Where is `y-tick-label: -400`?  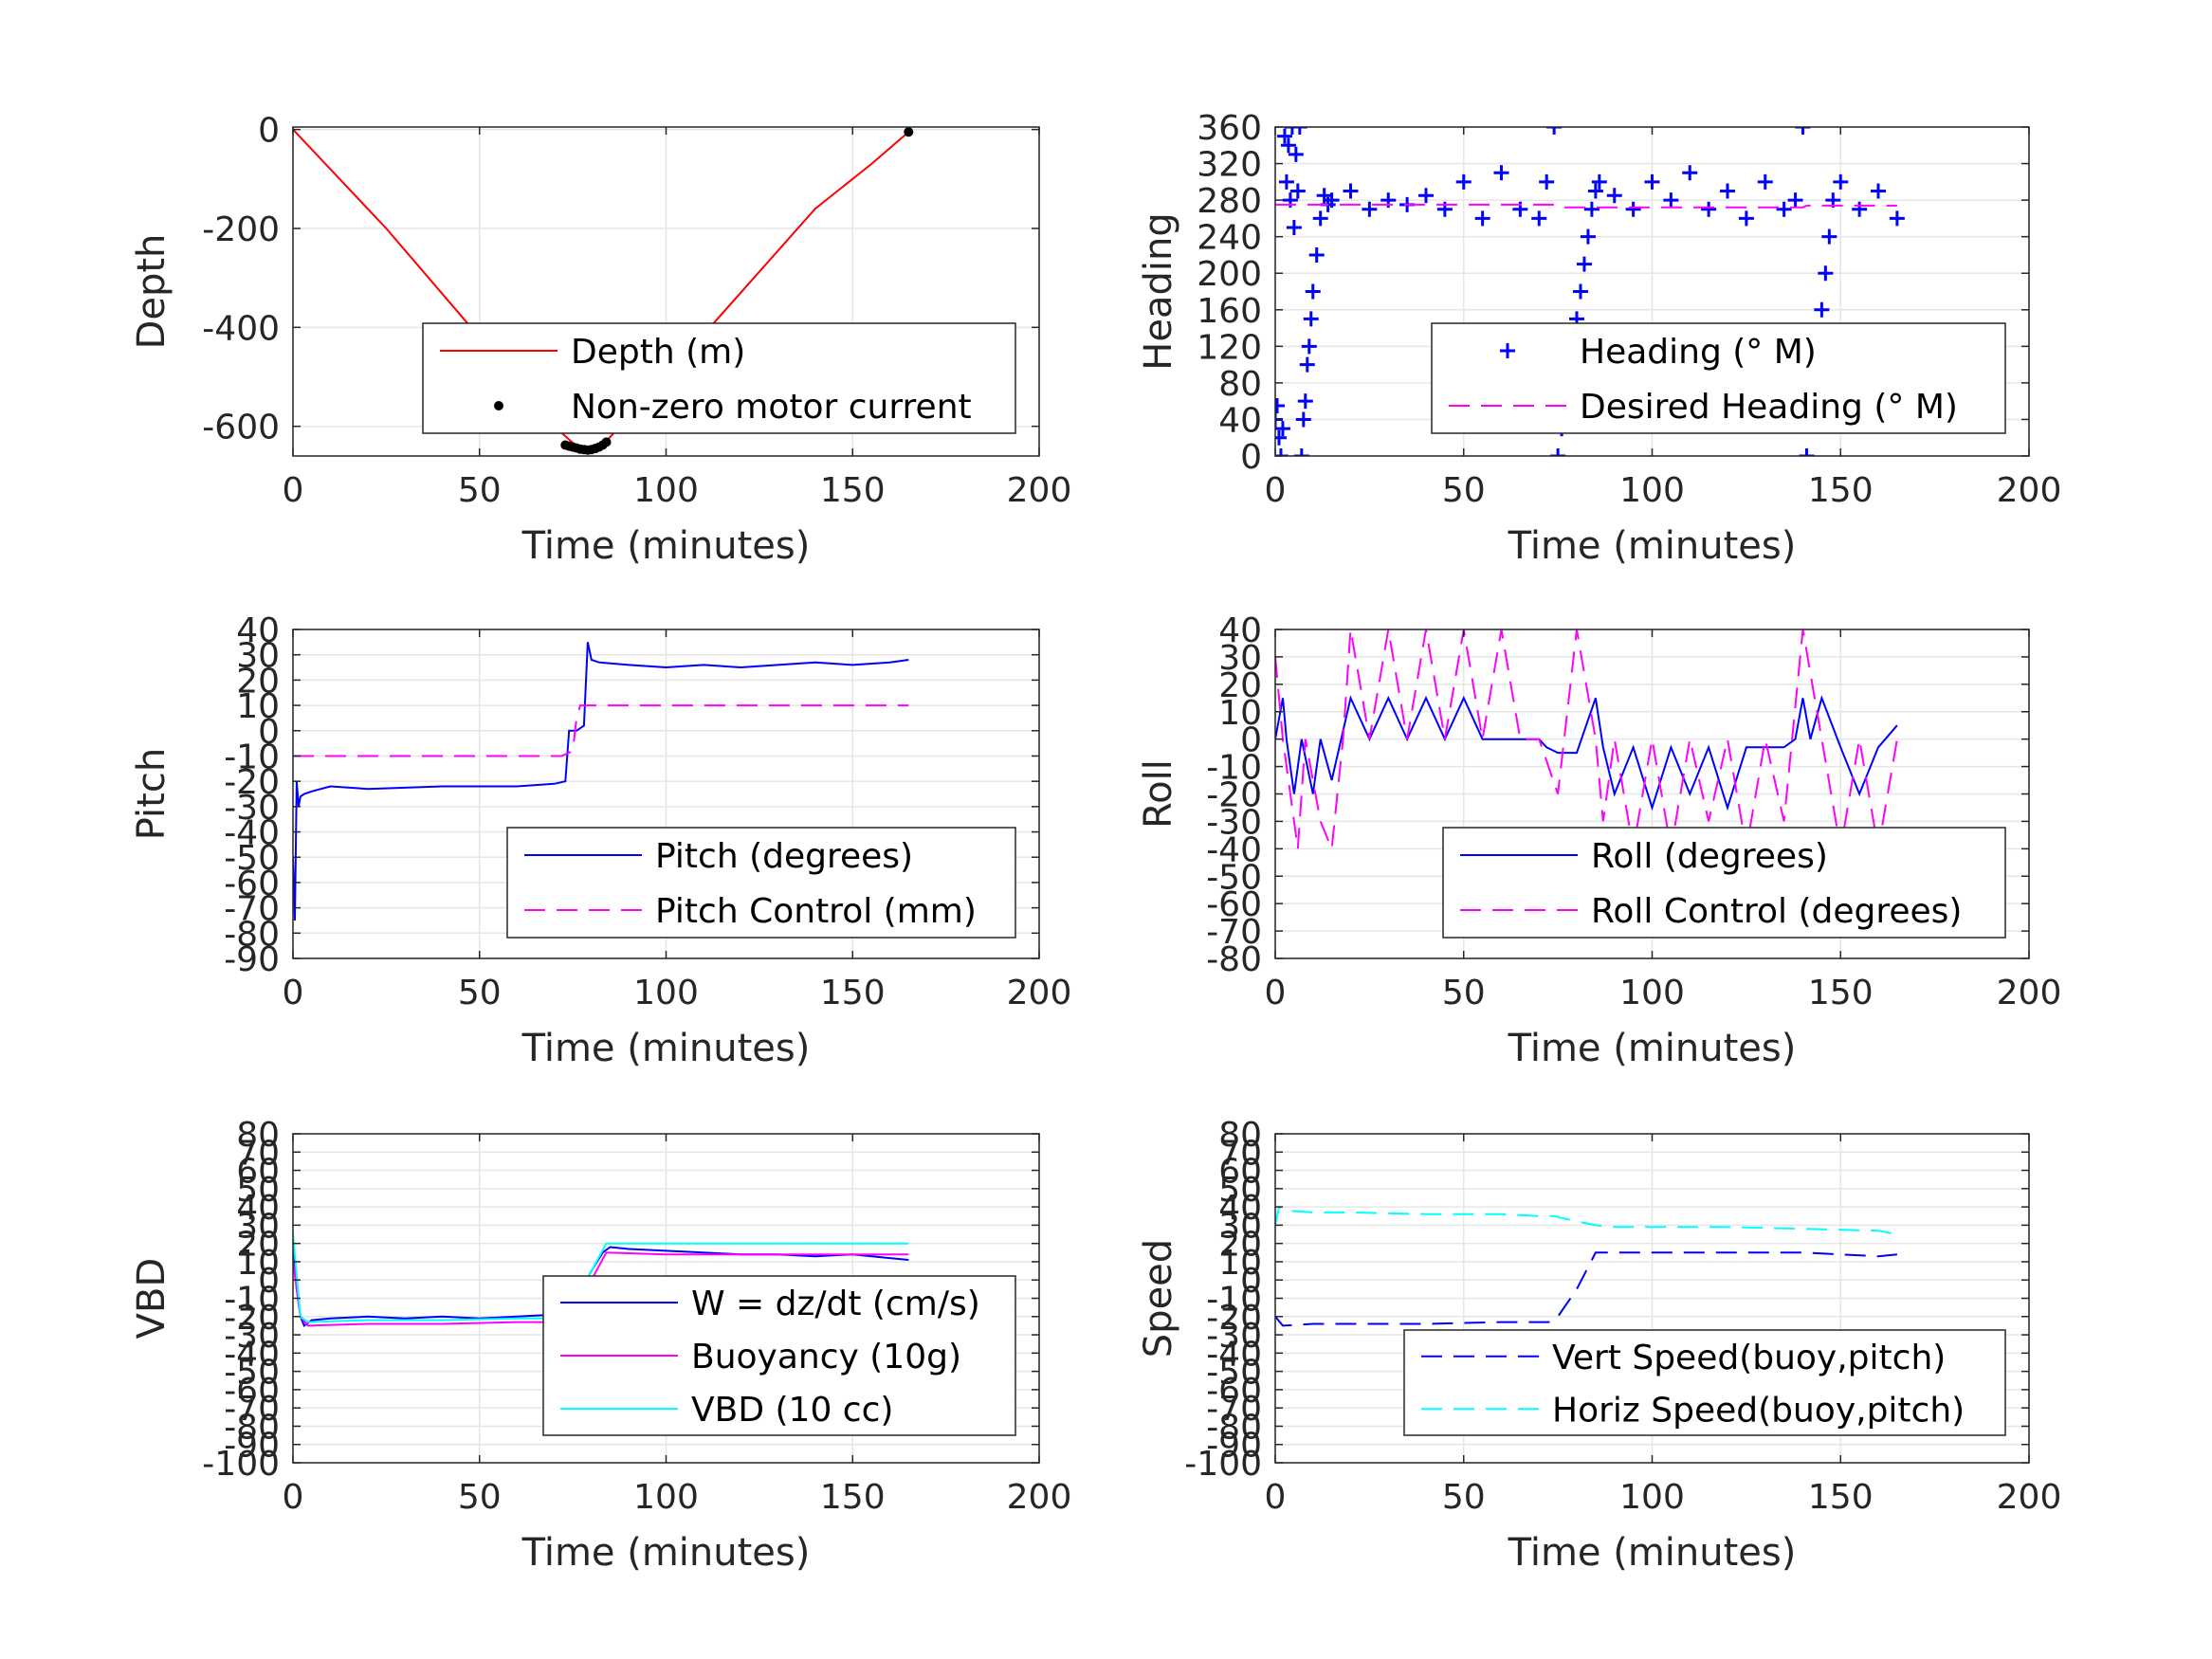
y-tick-label: -400 is located at coordinates (241, 328).